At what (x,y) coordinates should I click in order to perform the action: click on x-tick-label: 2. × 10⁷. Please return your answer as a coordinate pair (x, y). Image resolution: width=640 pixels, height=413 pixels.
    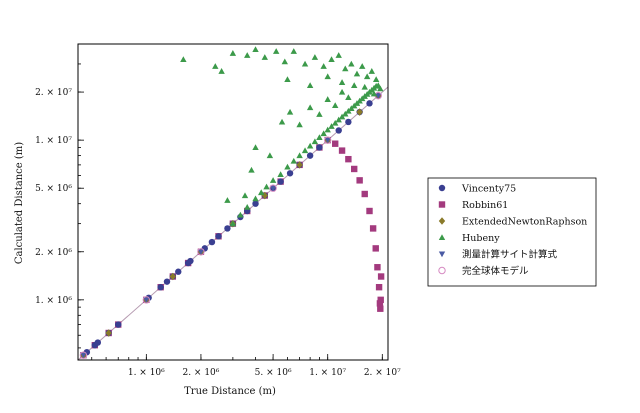
    Looking at the image, I should click on (382, 373).